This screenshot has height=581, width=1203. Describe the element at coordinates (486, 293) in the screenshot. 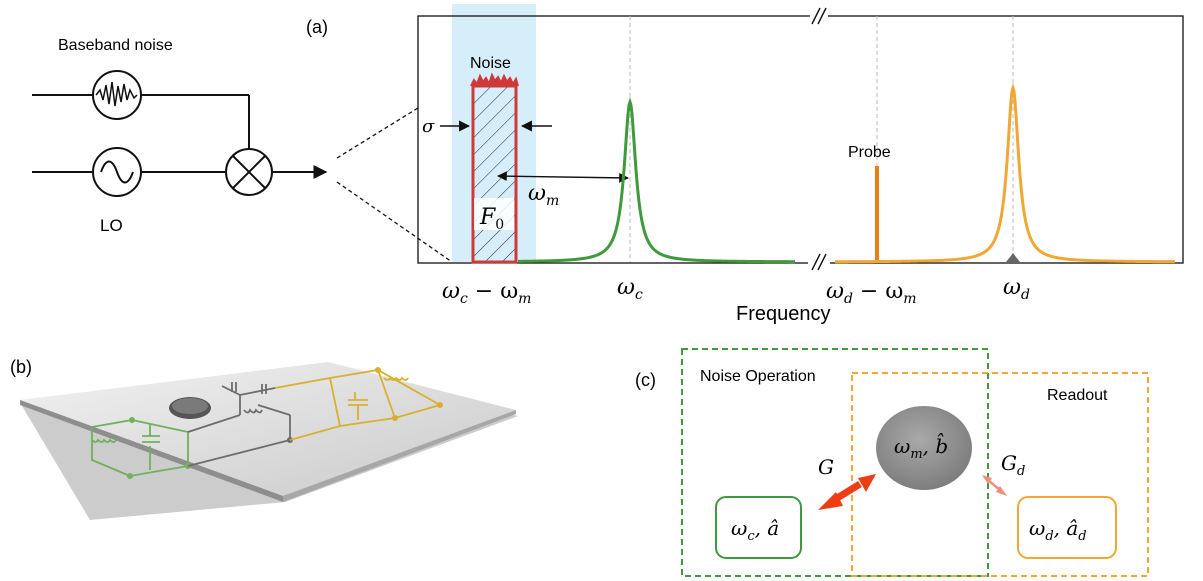

I see `tick-wc-minus-wm: ωc − ωm` at that location.